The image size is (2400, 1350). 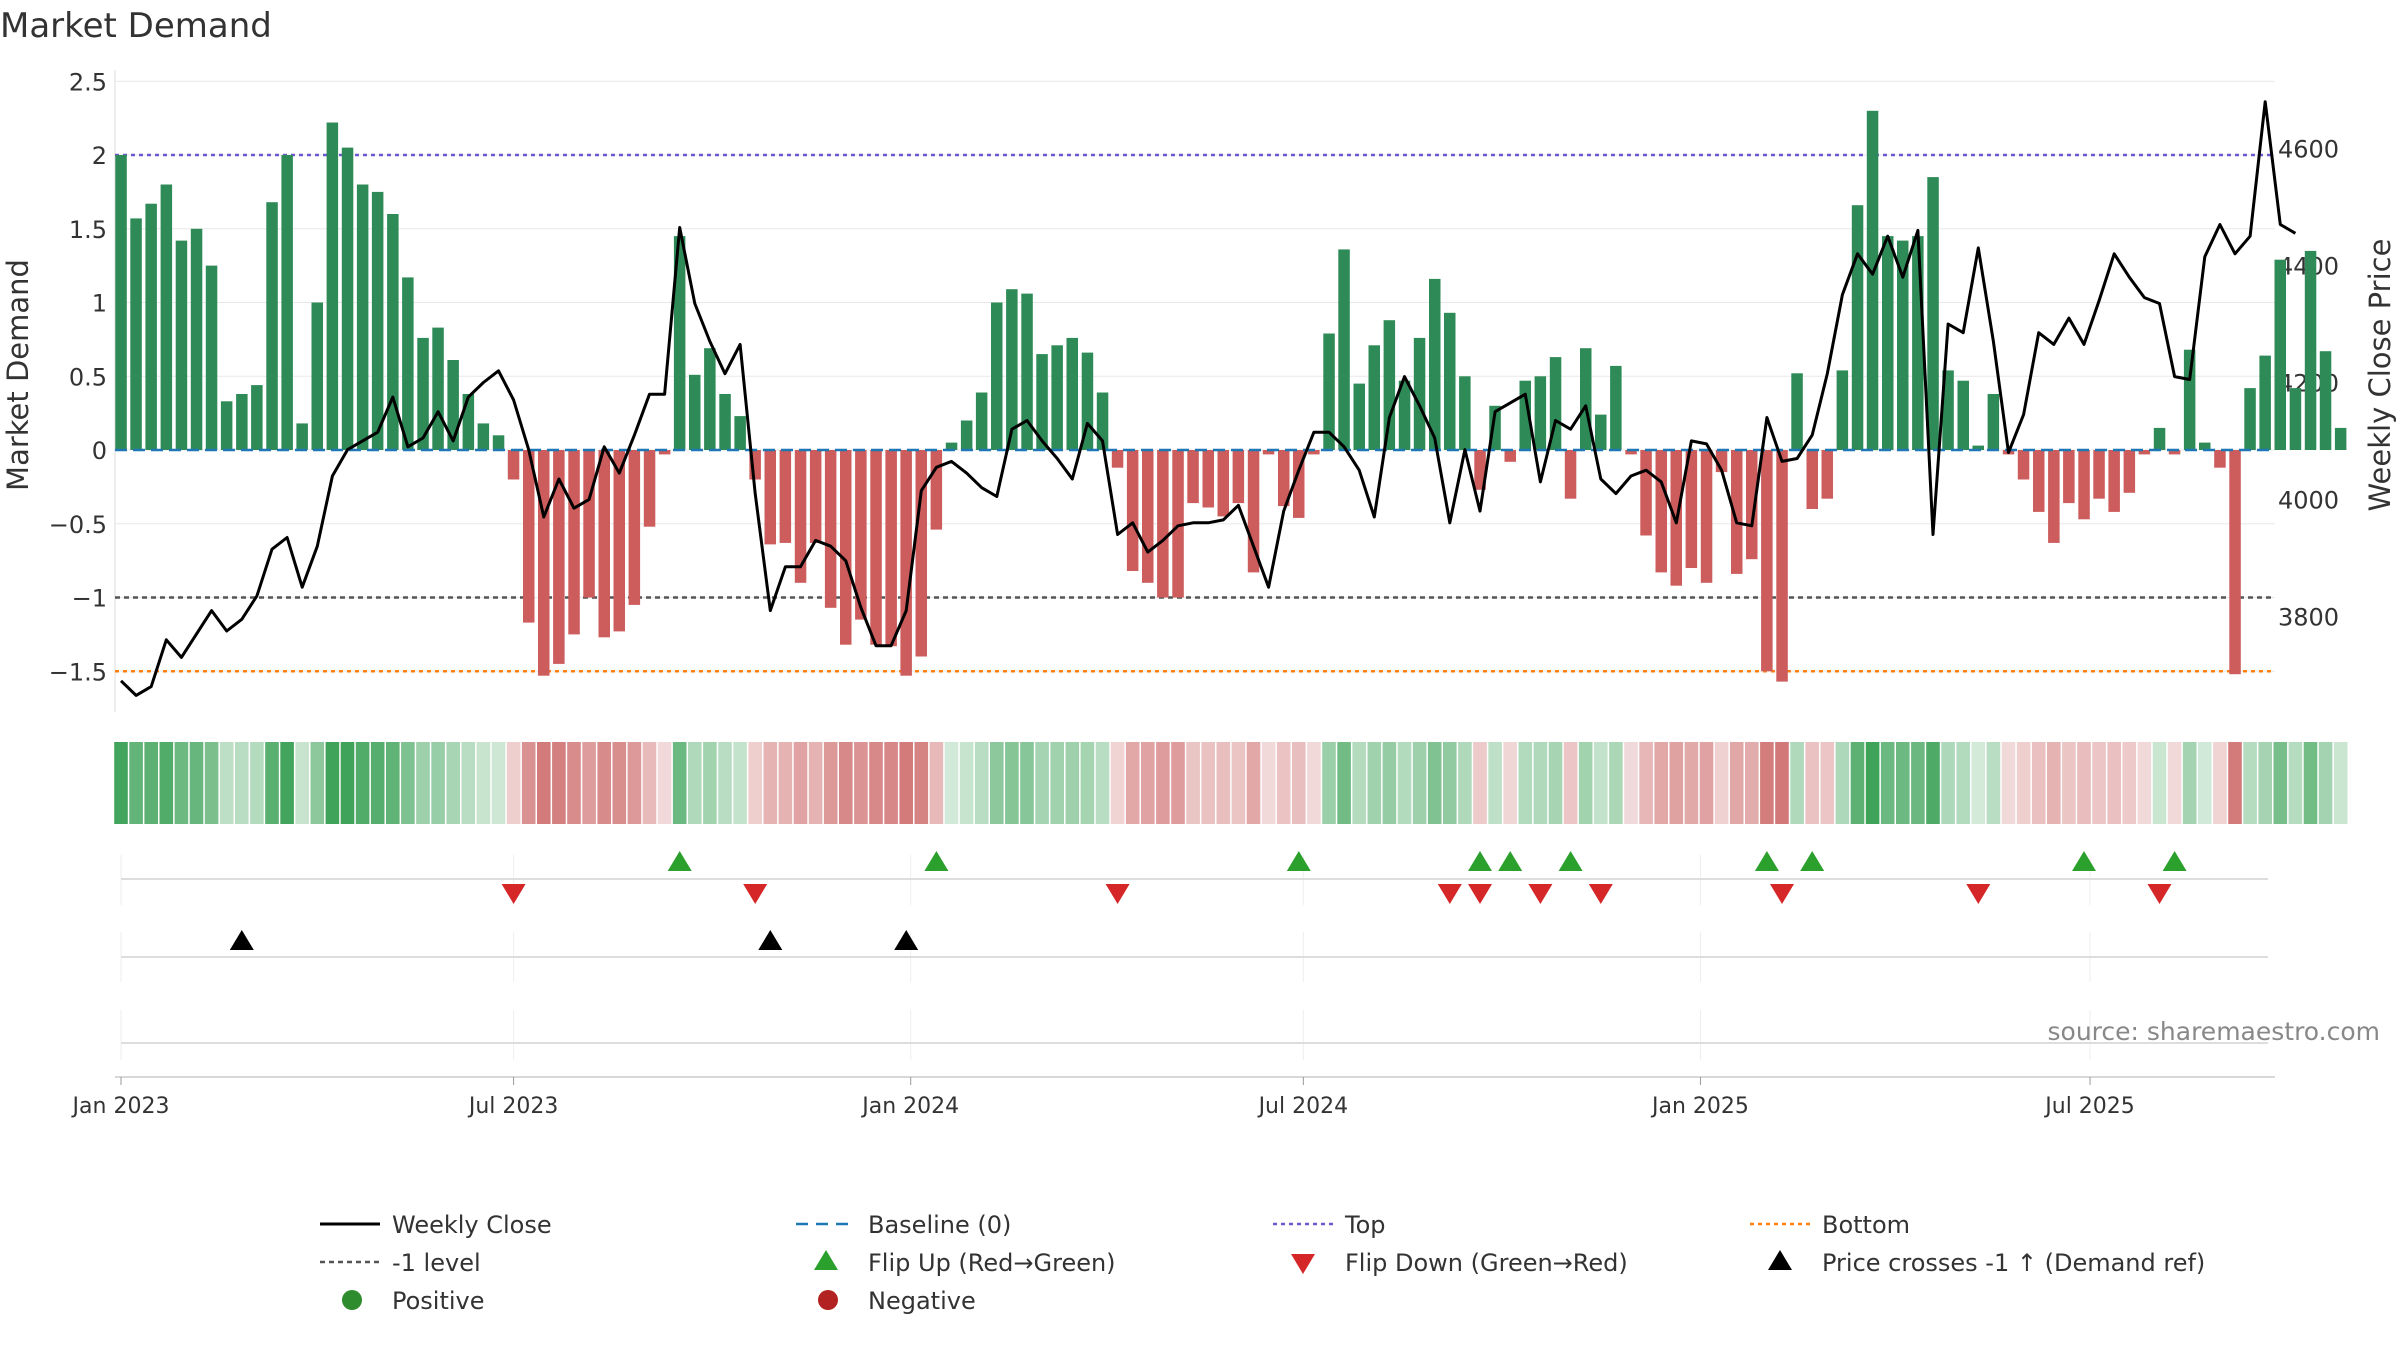 I want to click on chart-title: Market Demand, so click(x=136, y=26).